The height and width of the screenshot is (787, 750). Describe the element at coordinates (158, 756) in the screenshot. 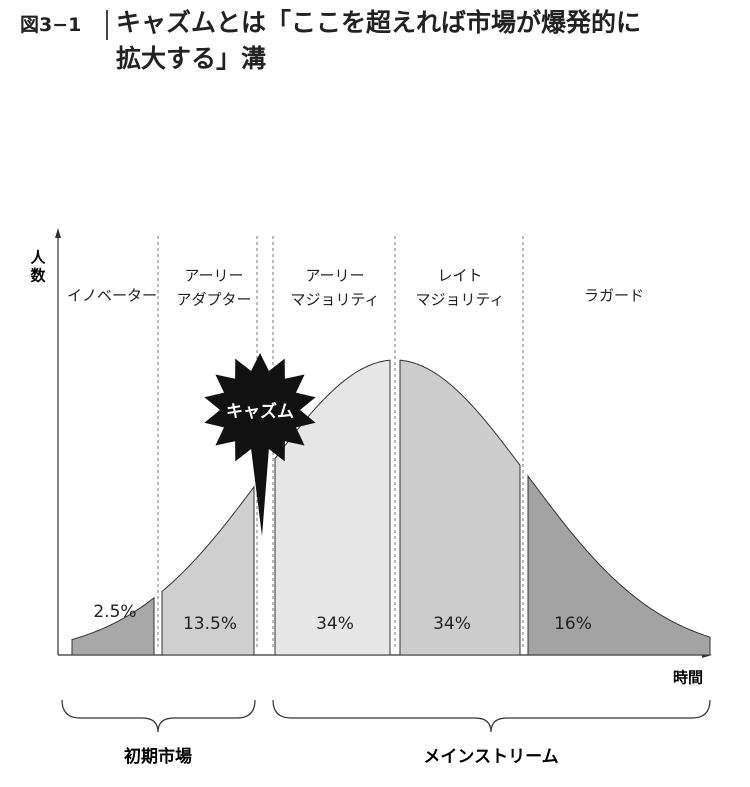

I see `group-label: 初期市場` at that location.